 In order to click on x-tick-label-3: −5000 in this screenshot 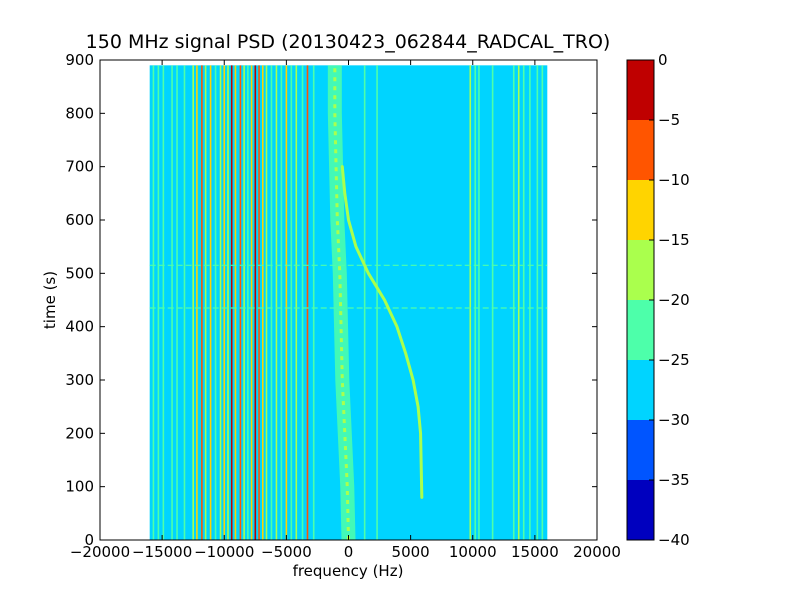, I will do `click(286, 552)`.